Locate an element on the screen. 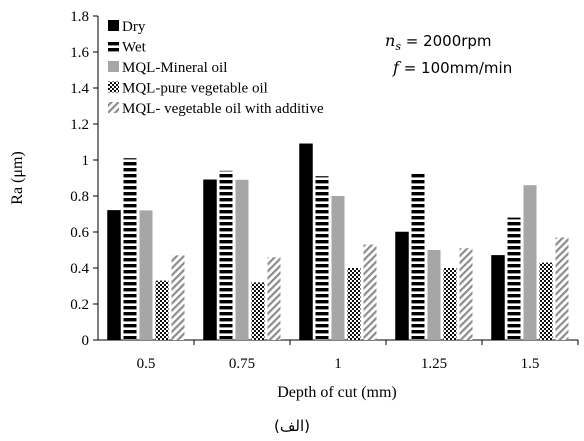 The image size is (584, 441). y-tick-label: 0.2 is located at coordinates (79, 305).